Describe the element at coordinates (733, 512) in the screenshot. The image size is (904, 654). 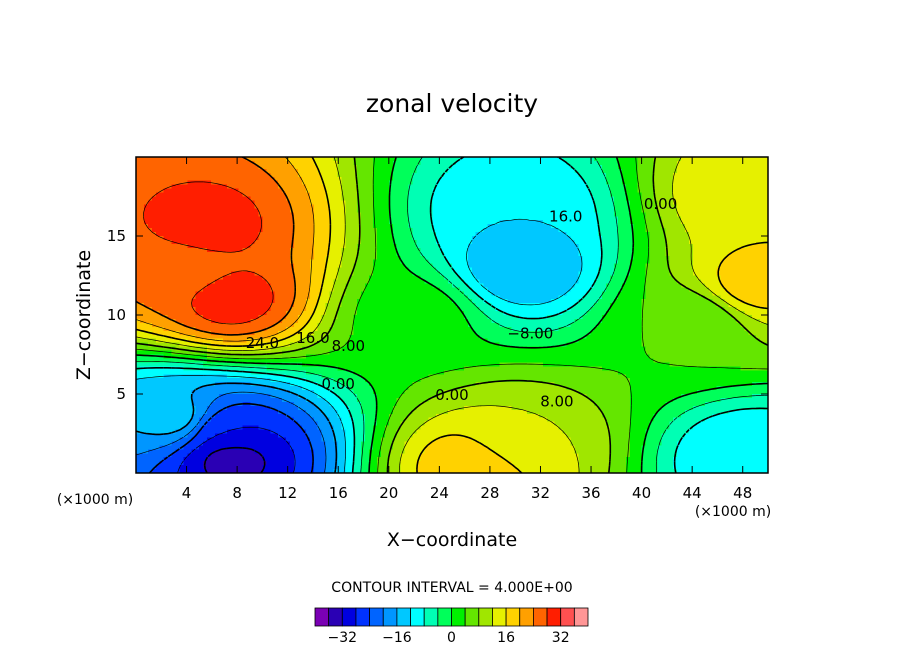
I see `x-unit-right: (×1000 m)` at that location.